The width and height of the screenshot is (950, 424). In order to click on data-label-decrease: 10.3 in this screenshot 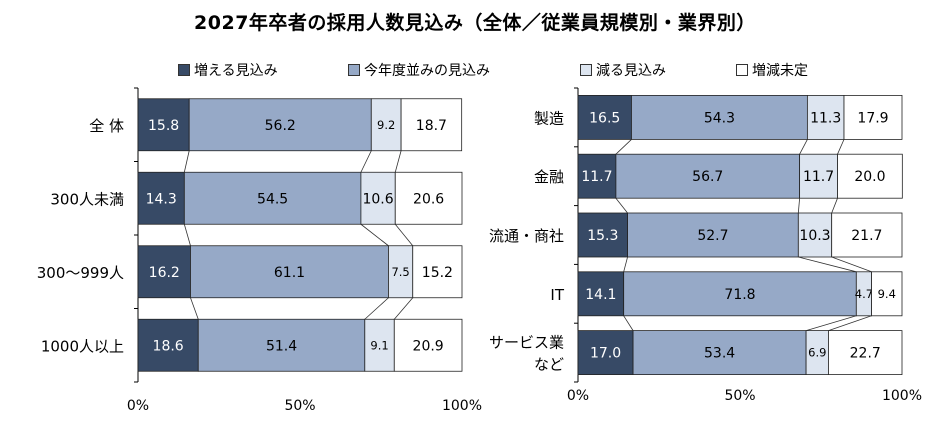, I will do `click(814, 236)`.